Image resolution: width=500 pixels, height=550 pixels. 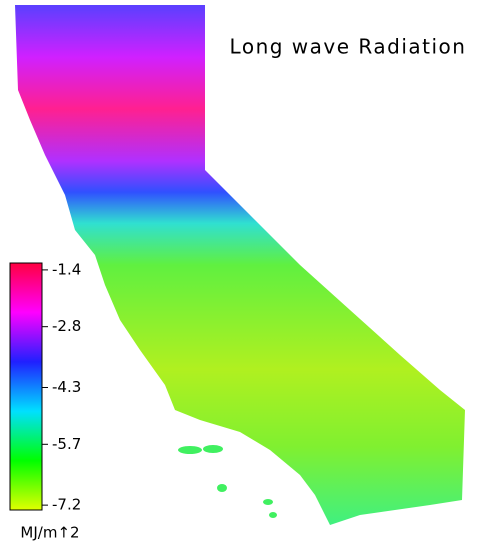 I want to click on colorbar-tick-label: -1.4, so click(x=66, y=269).